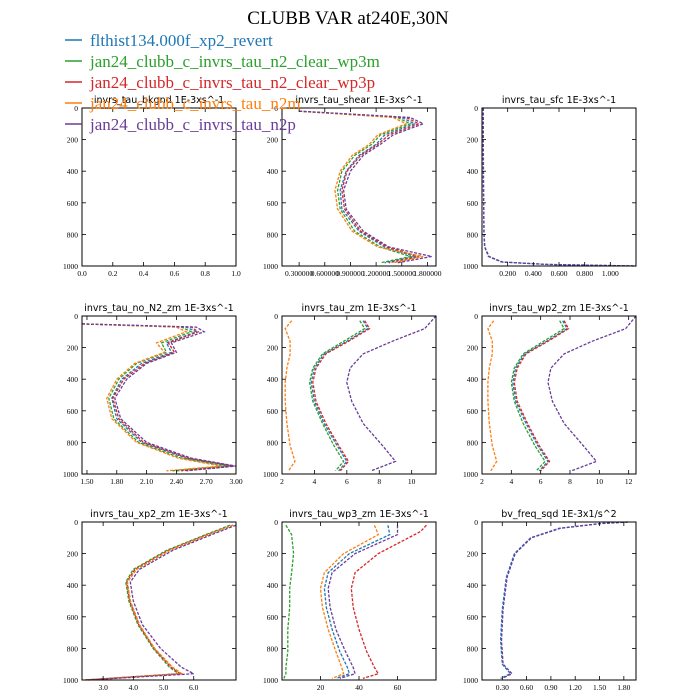 The image size is (700, 700). What do you see at coordinates (192, 124) in the screenshot?
I see `legend-label: jan24_clubb_c_invrs_tau_n2p` at bounding box center [192, 124].